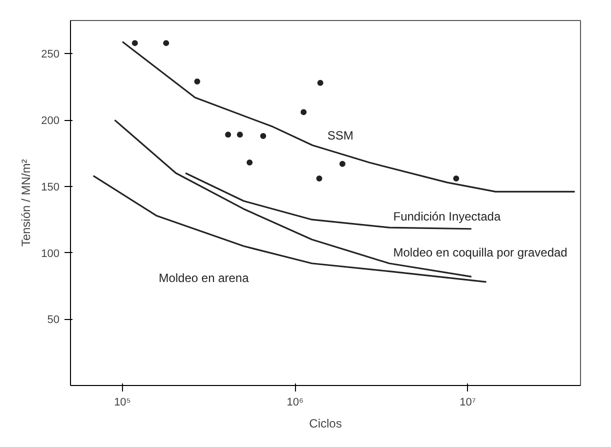 This screenshot has height=447, width=611. I want to click on x-tick-label: 10⁵, so click(122, 402).